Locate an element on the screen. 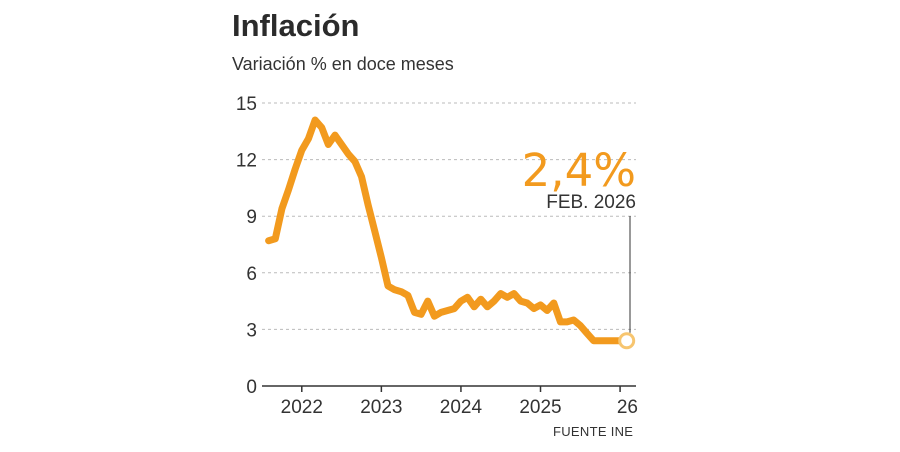  highlight-date-label: FEB. 2026 is located at coordinates (591, 202).